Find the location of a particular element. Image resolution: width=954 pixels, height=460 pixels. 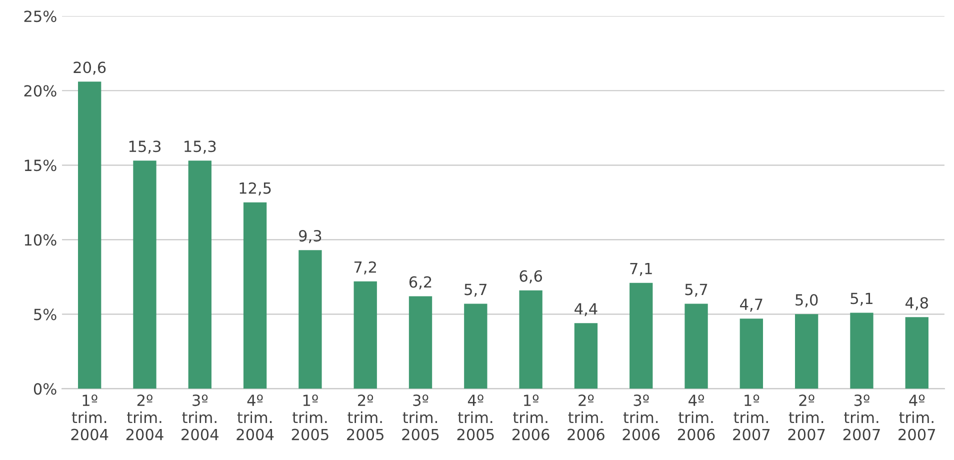

data-label: 6,6 is located at coordinates (531, 277).